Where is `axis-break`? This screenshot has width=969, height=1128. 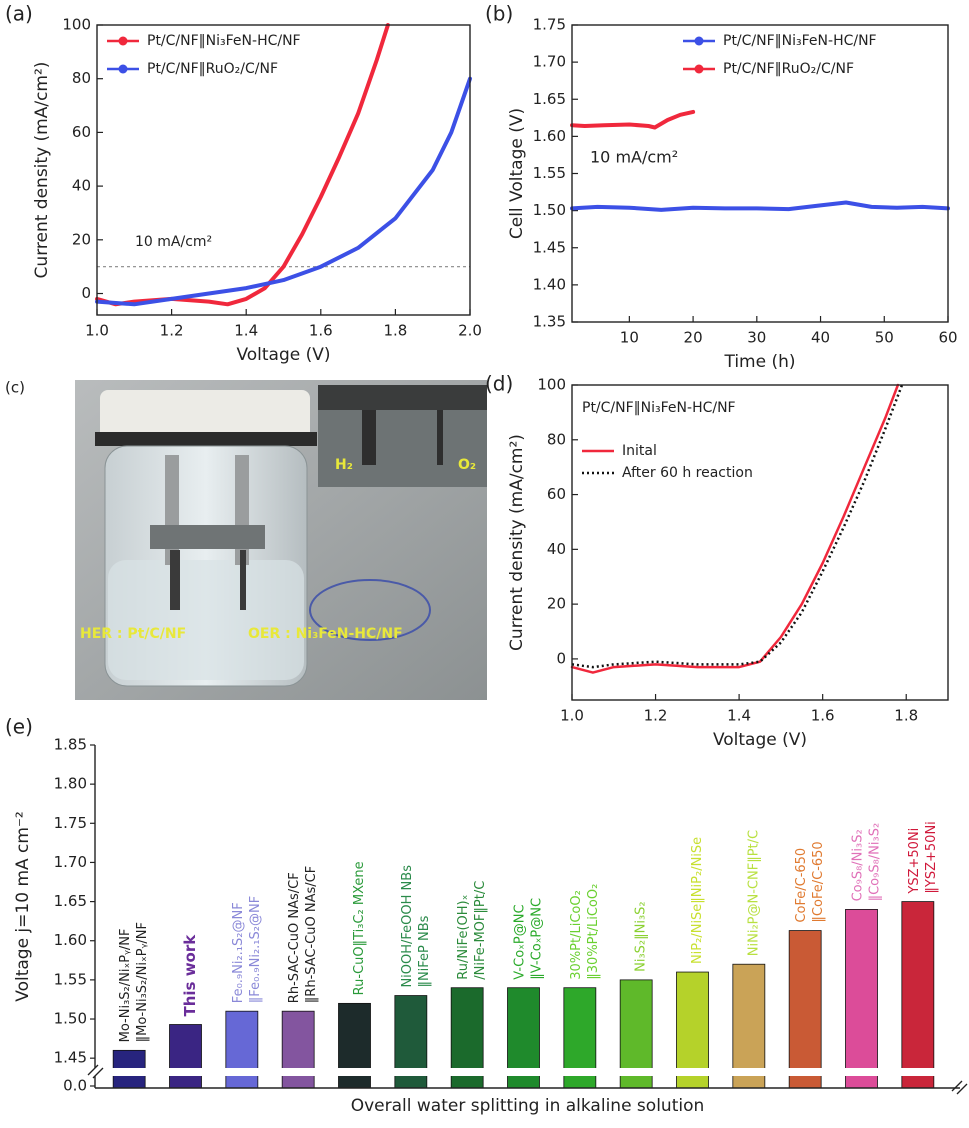 axis-break is located at coordinates (522, 1072).